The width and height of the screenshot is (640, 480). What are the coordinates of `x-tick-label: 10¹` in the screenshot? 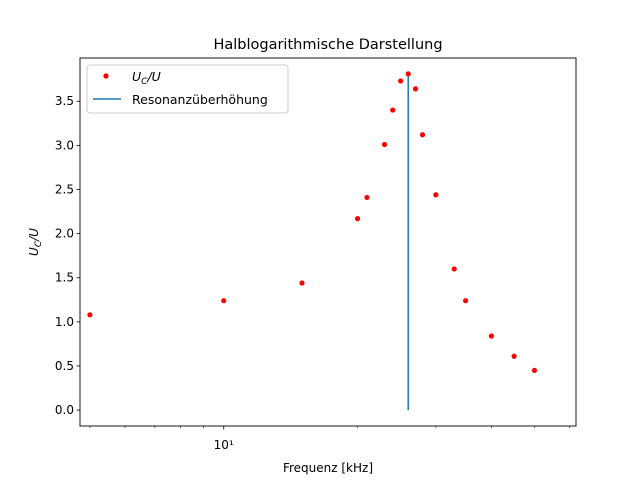 It's located at (224, 445).